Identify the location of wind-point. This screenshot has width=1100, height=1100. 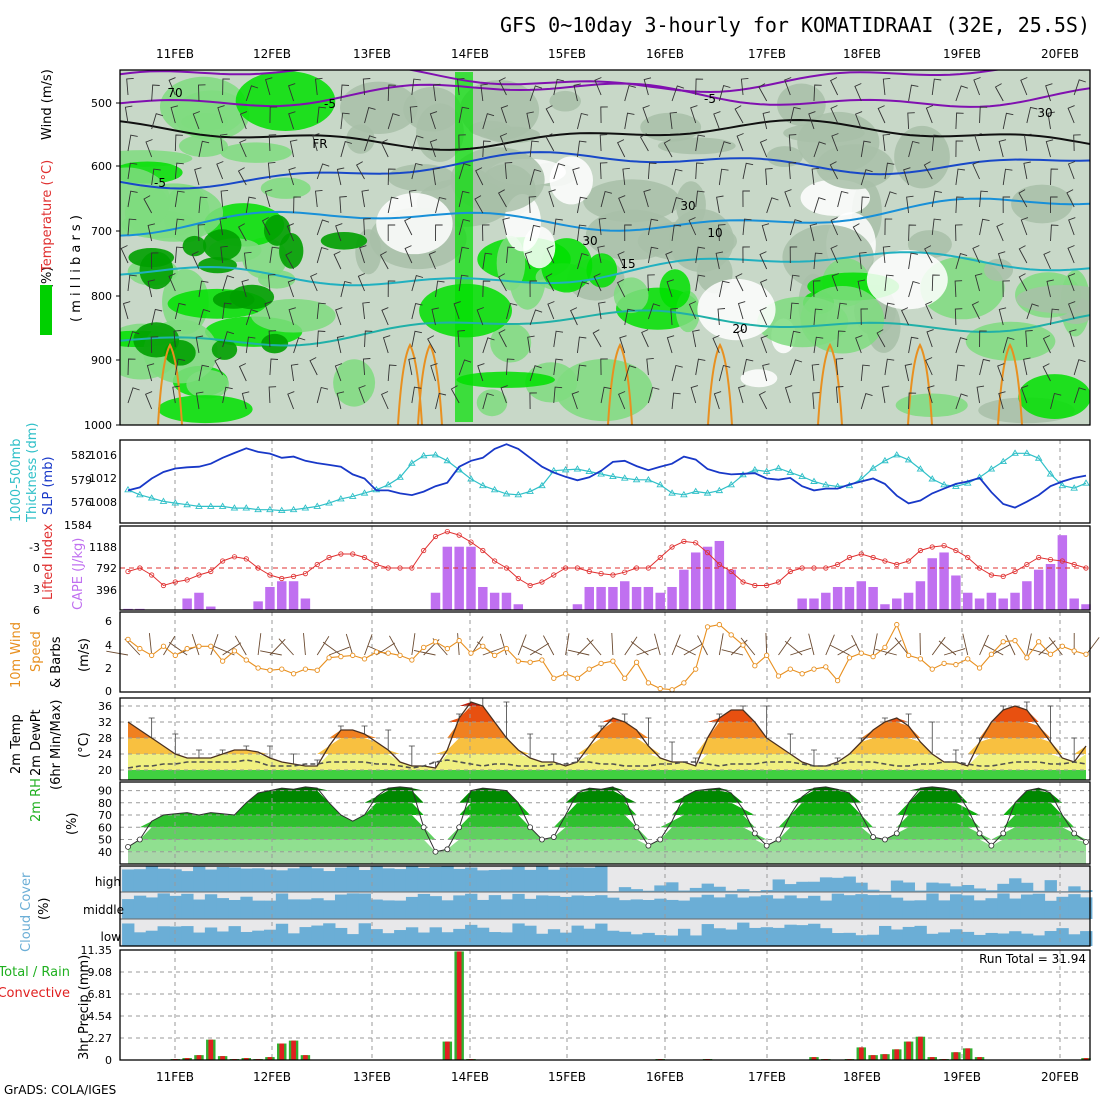
(897, 624).